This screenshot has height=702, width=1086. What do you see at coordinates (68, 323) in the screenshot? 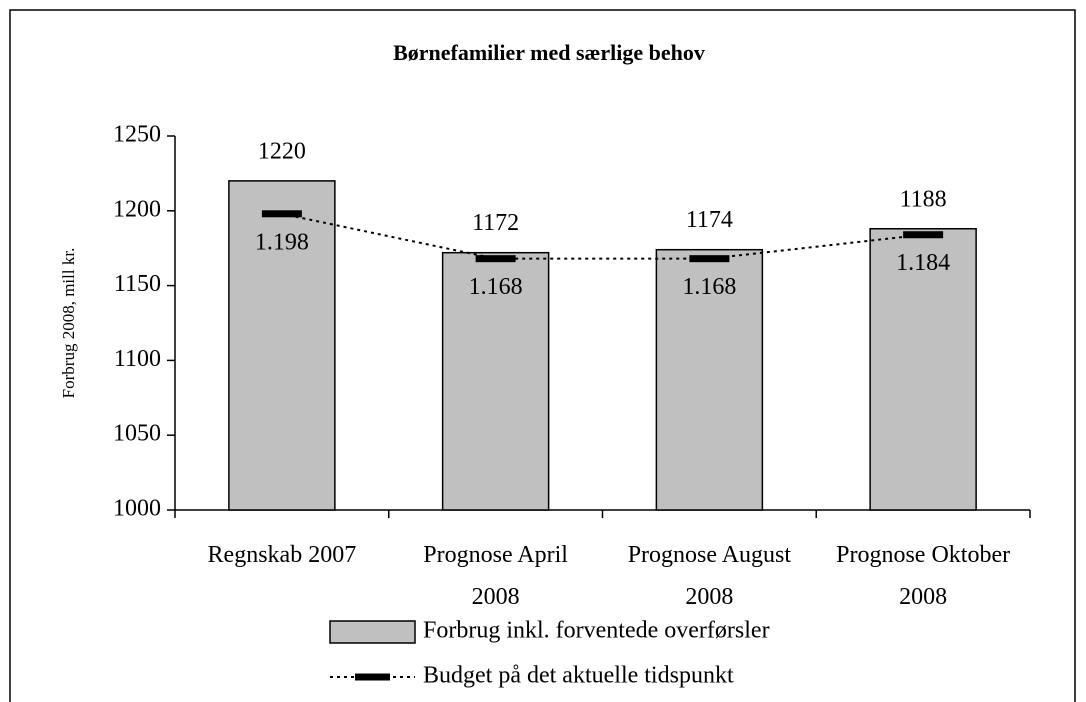
I see `y-axis-label: Forbrug 2008, mill kr.` at bounding box center [68, 323].